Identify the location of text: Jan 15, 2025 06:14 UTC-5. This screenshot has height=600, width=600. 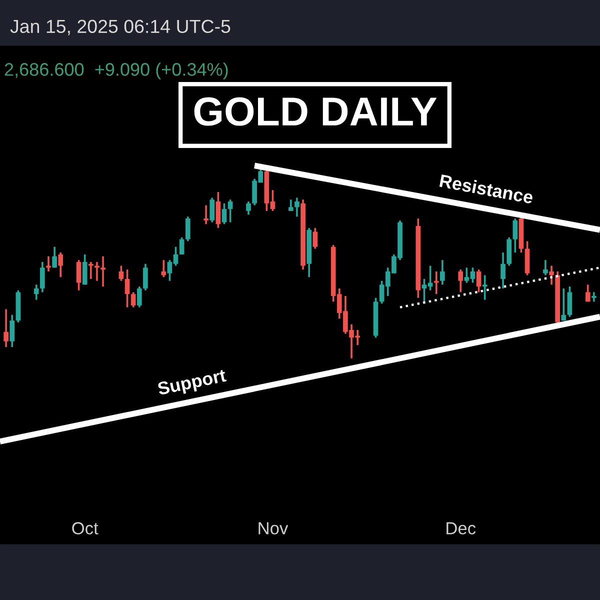
(120, 28).